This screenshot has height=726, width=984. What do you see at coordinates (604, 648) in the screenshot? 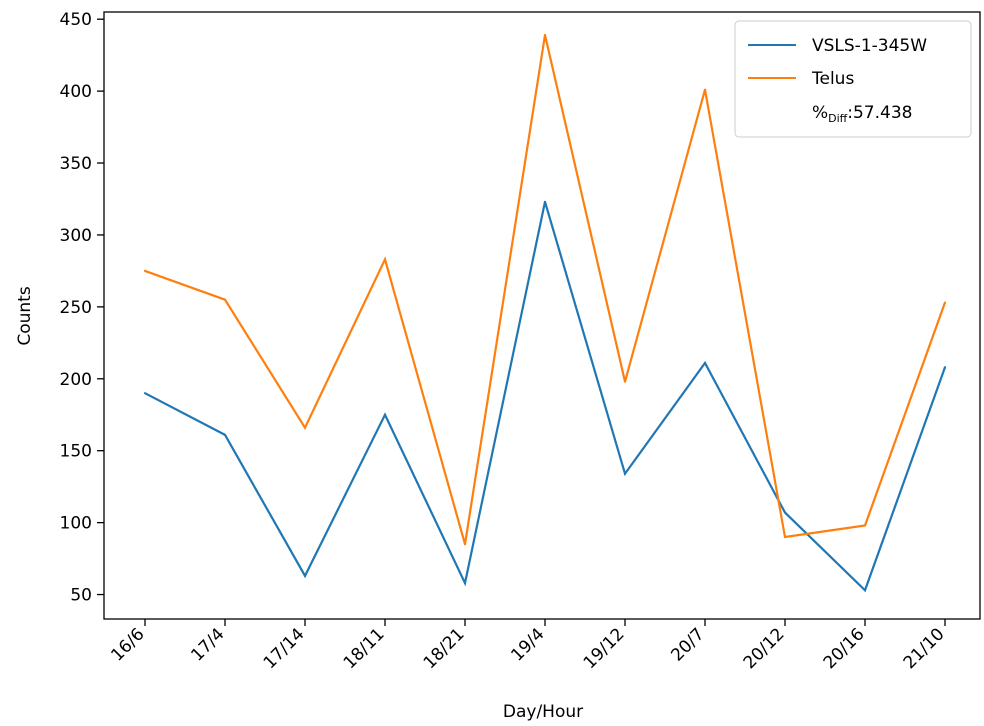
I see `x-tick-label: 19/12` at bounding box center [604, 648].